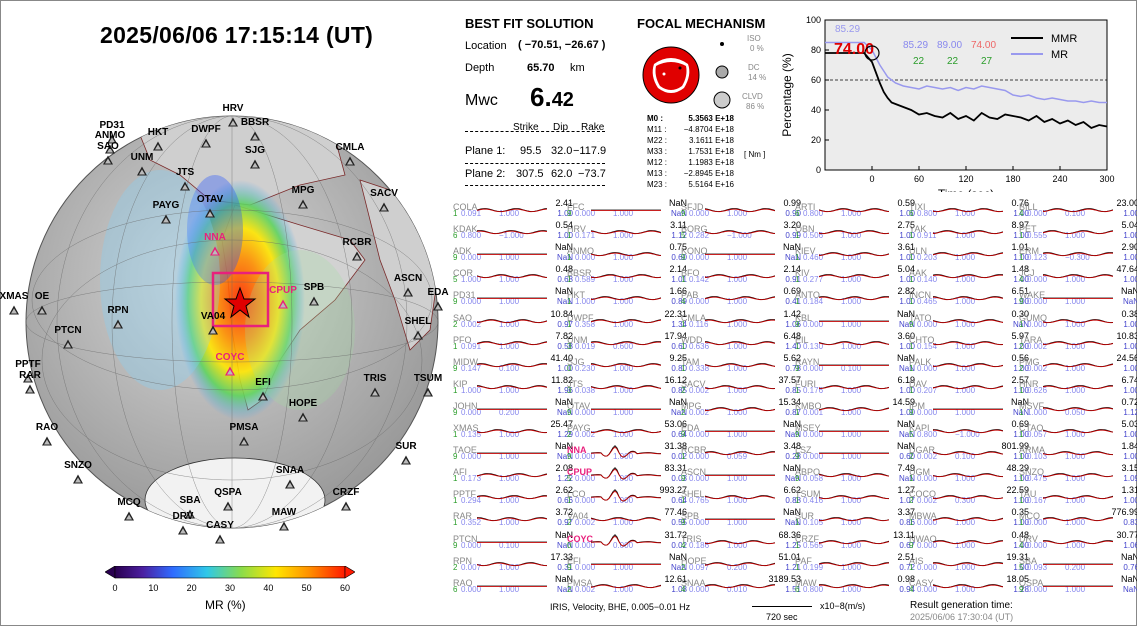  I want to click on fit-value-b: 0.100, so click(965, 457).